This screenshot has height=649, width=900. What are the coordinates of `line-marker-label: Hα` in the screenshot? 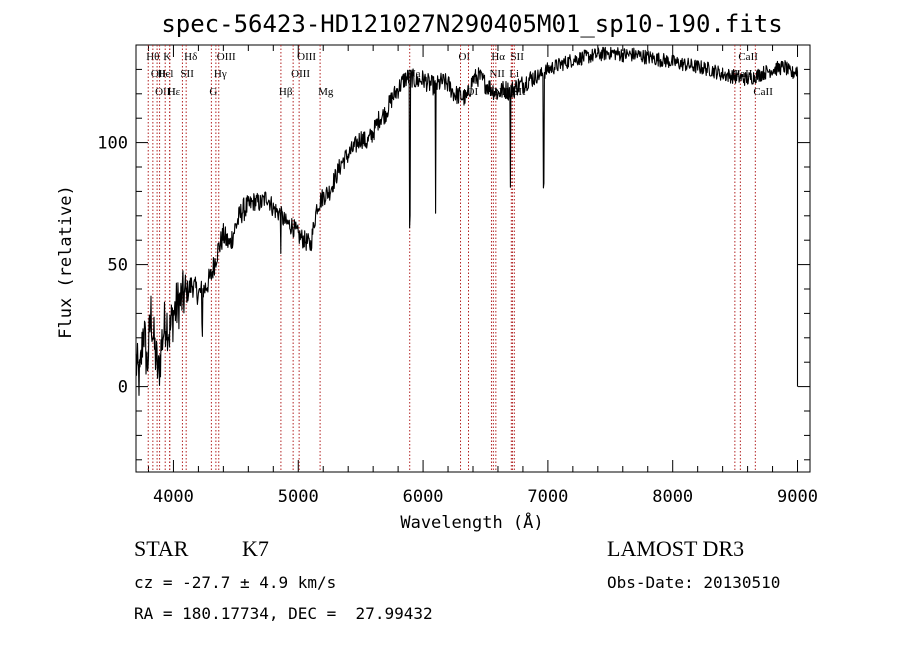 It's located at (498, 57).